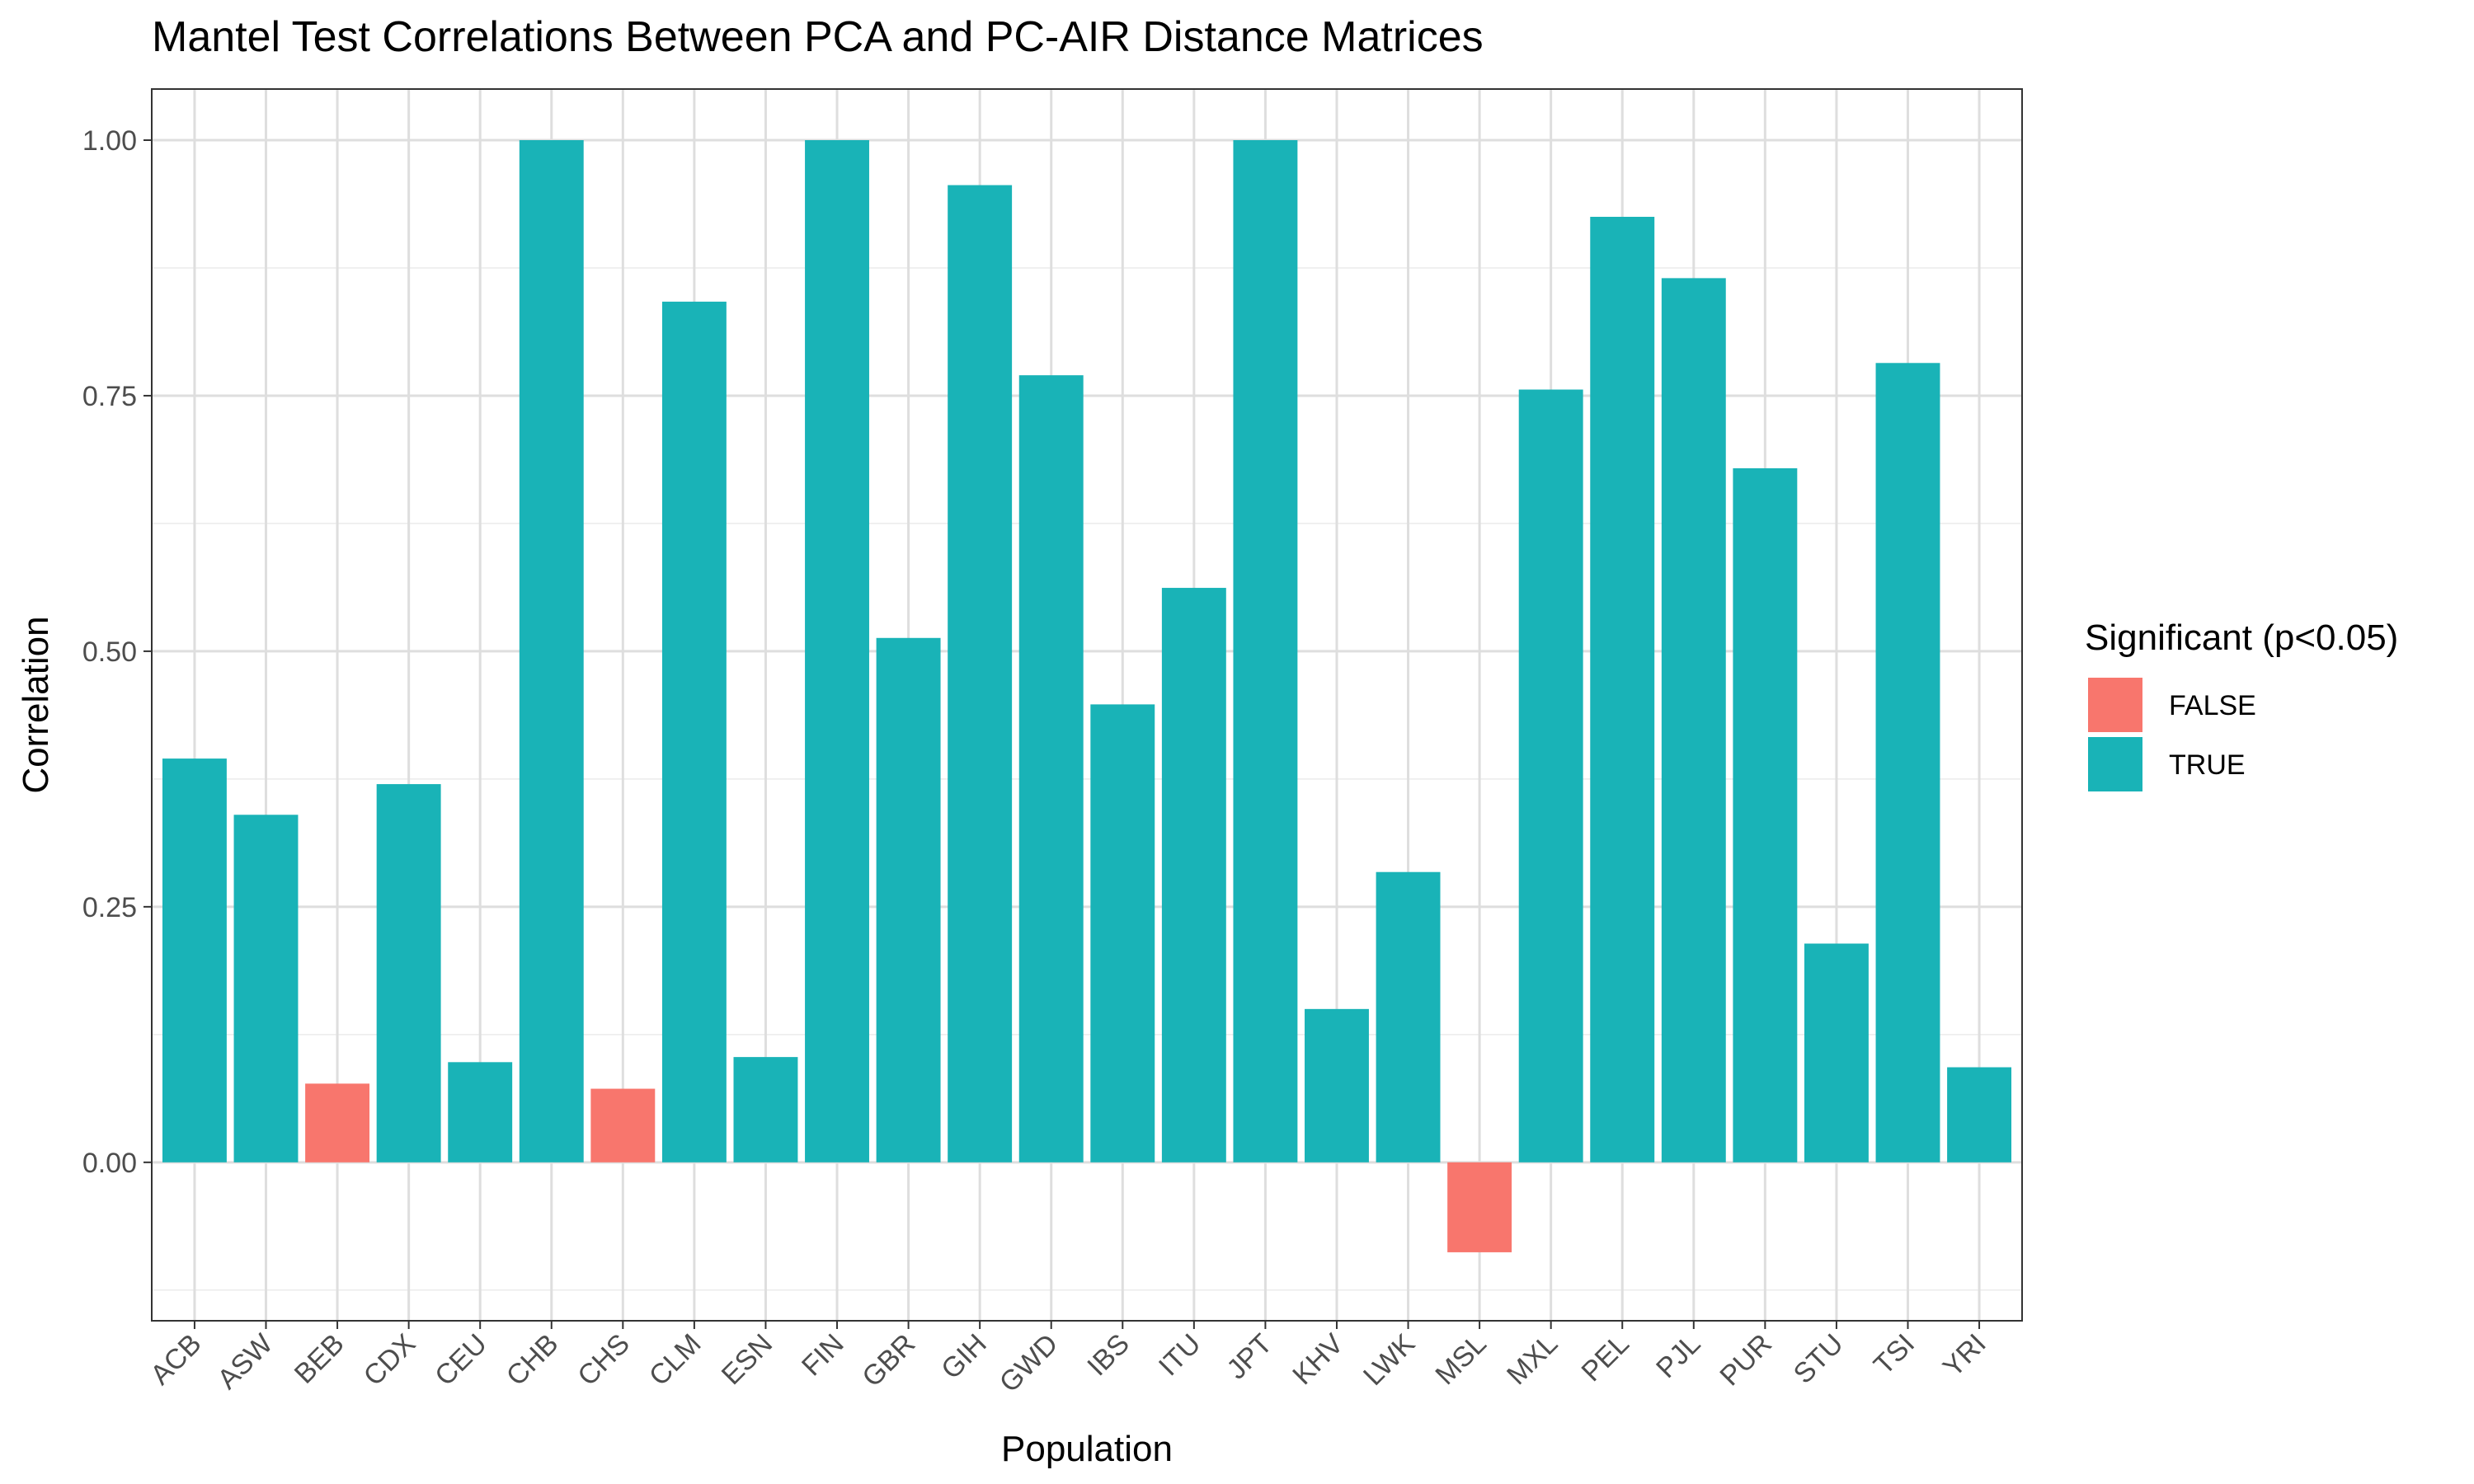 Image resolution: width=2474 pixels, height=1484 pixels. Describe the element at coordinates (1765, 814) in the screenshot. I see `bar-pur` at that location.